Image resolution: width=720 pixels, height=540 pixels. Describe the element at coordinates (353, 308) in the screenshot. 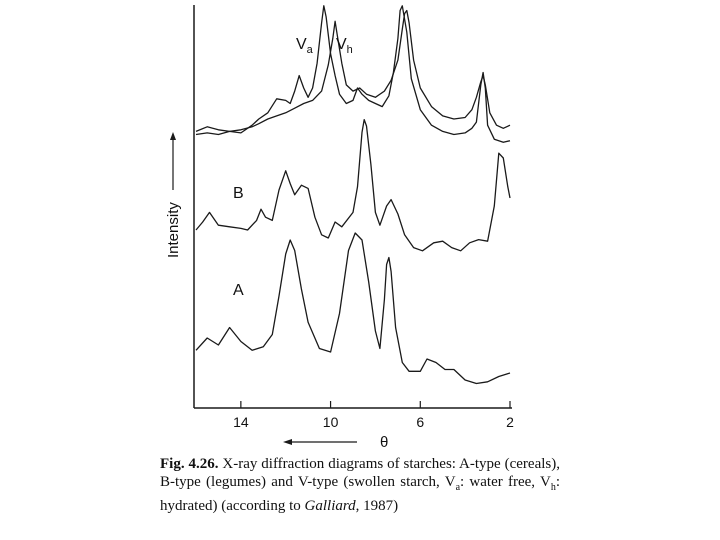

I see `series-line-a` at that location.